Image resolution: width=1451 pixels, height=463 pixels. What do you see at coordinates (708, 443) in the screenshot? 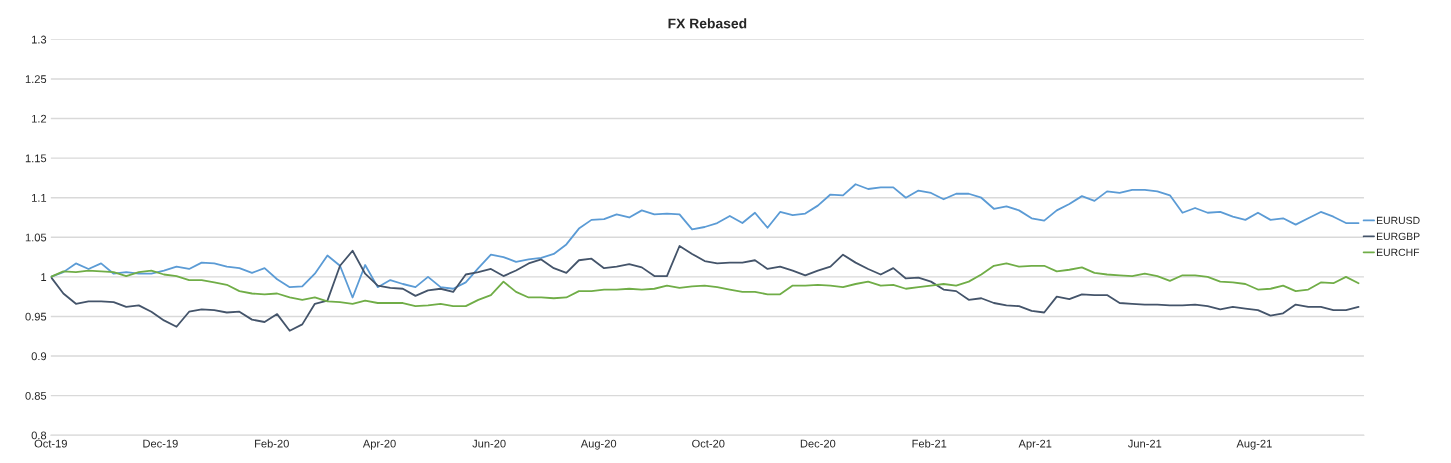
I see `x-tick-label: Oct-20` at bounding box center [708, 443].